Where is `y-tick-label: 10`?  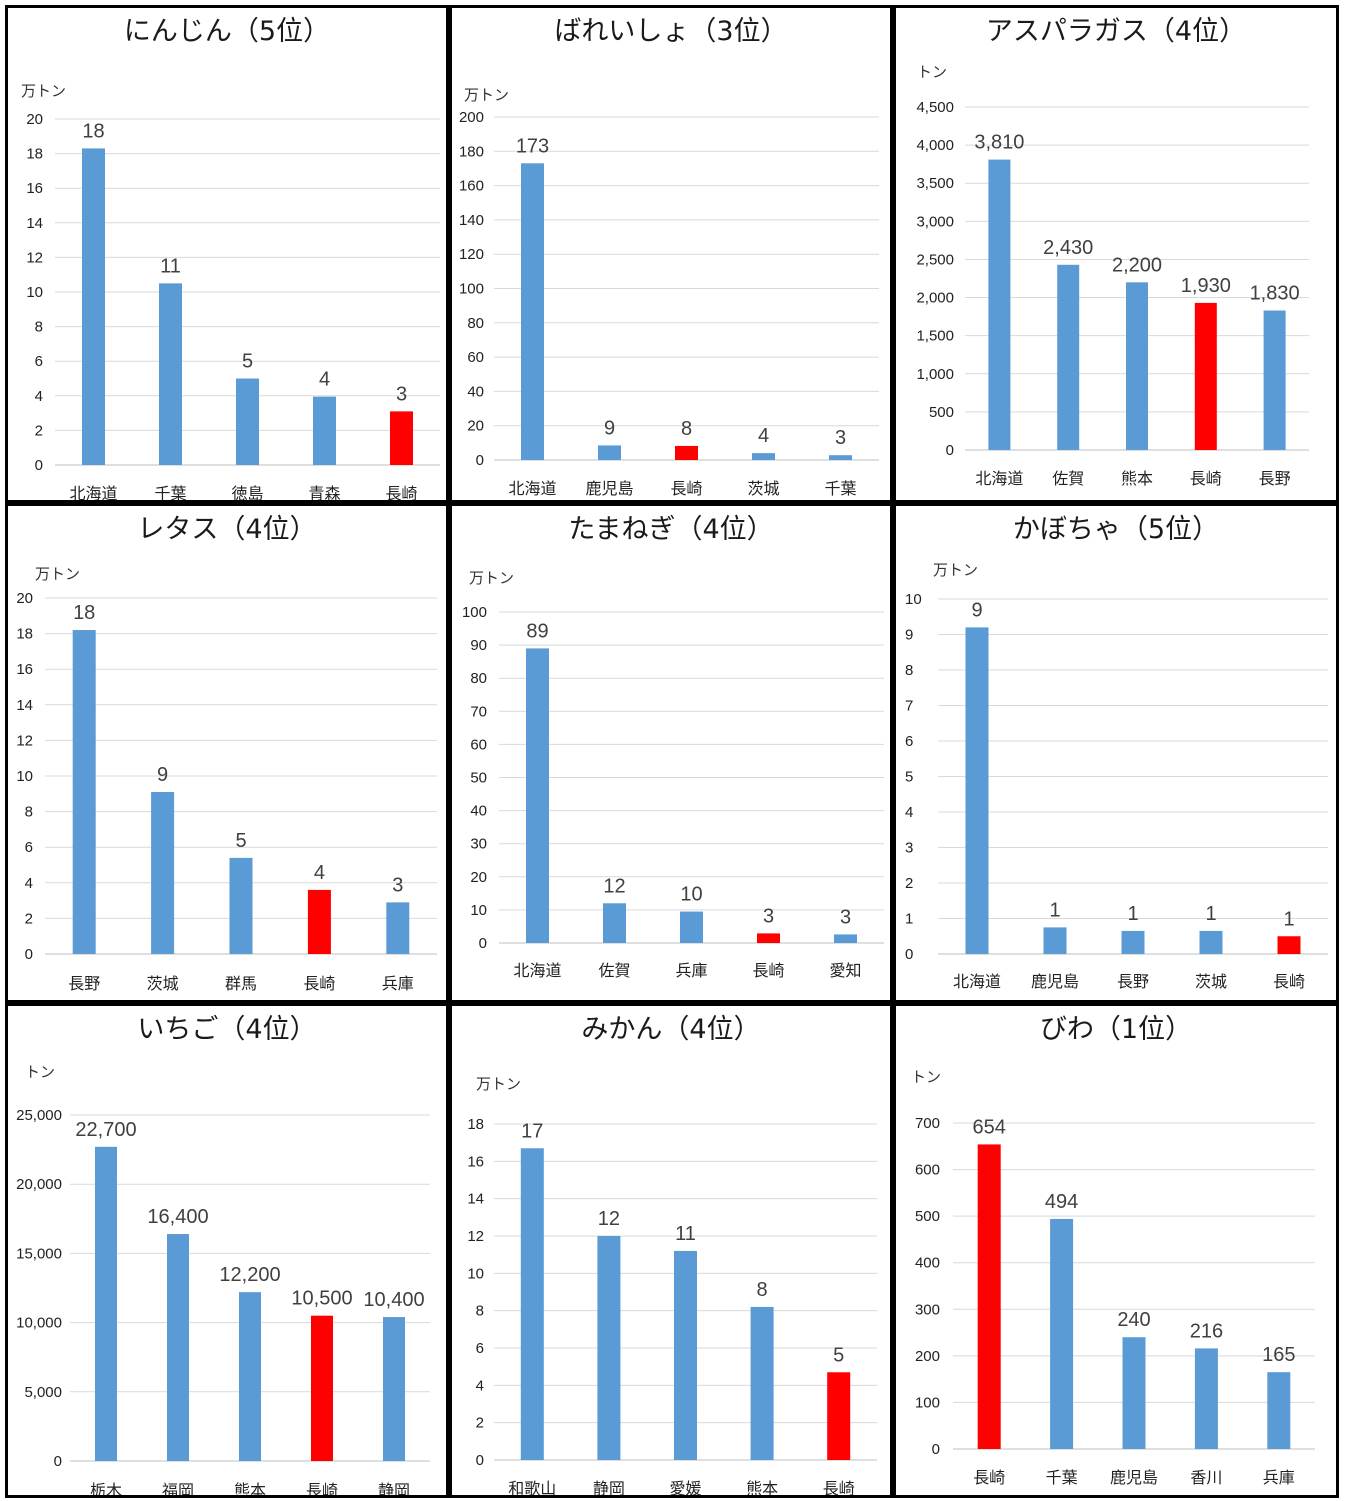 y-tick-label: 10 is located at coordinates (478, 910).